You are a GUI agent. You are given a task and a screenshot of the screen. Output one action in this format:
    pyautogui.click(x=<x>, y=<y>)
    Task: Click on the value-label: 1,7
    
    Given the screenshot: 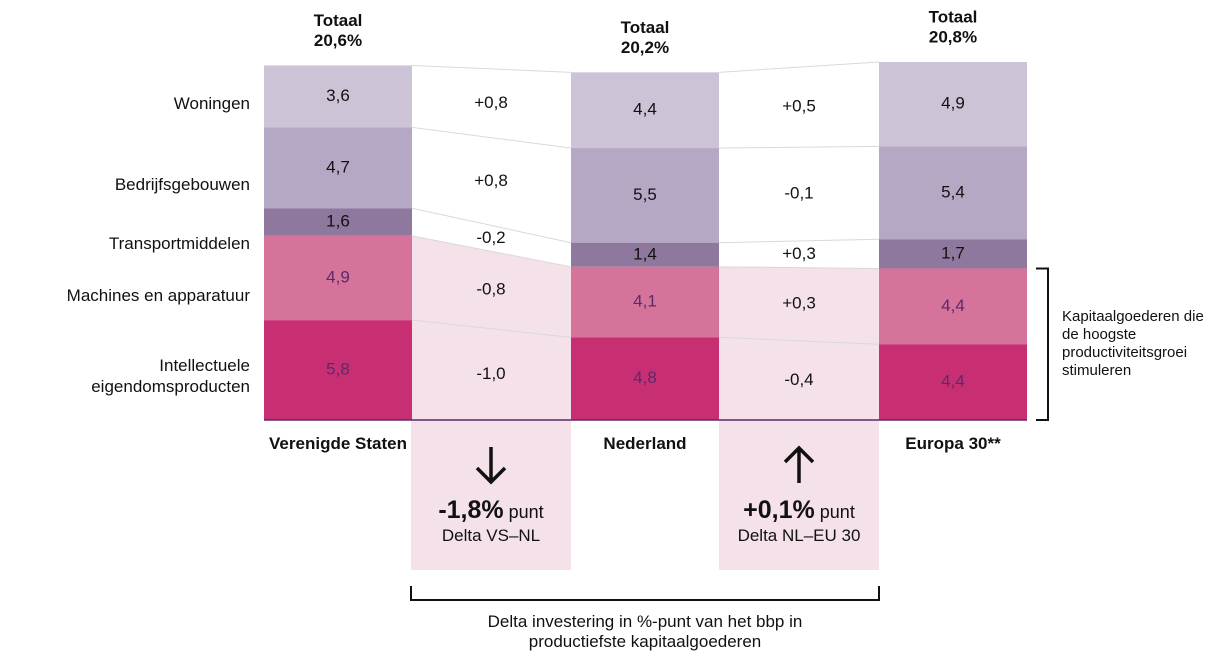 What is the action you would take?
    pyautogui.click(x=953, y=252)
    